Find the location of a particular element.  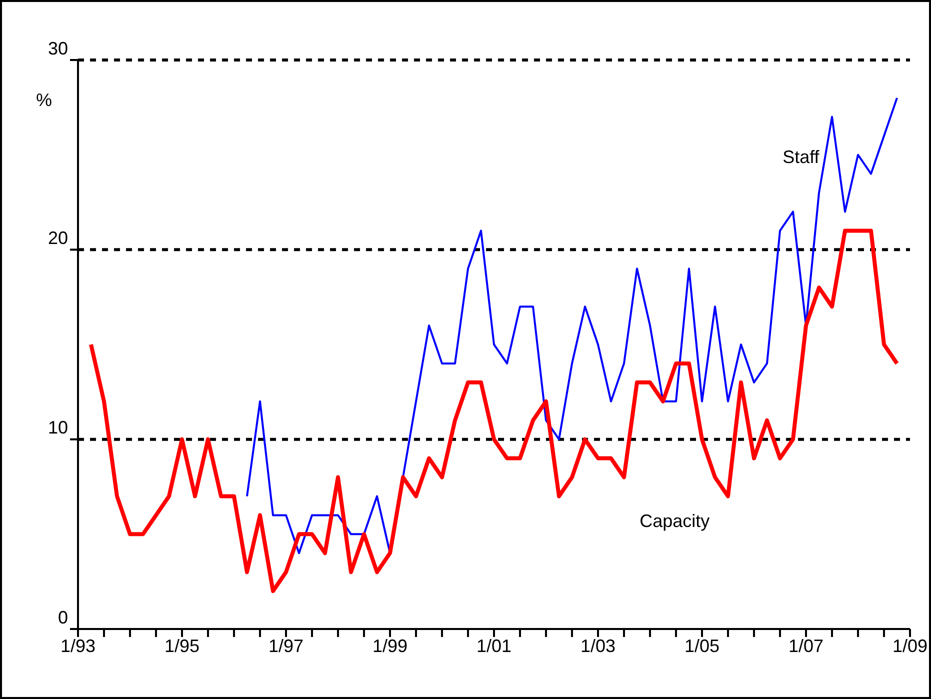

y-tick-label: 30 is located at coordinates (58, 48).